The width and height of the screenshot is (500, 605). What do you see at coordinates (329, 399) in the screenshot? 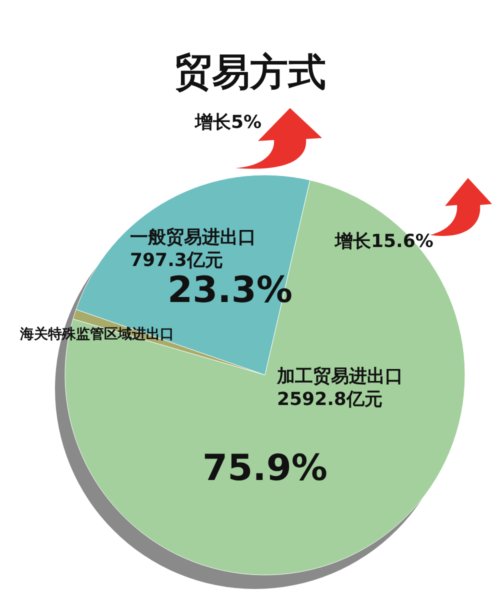
I see `text: 2592.8亿元` at bounding box center [329, 399].